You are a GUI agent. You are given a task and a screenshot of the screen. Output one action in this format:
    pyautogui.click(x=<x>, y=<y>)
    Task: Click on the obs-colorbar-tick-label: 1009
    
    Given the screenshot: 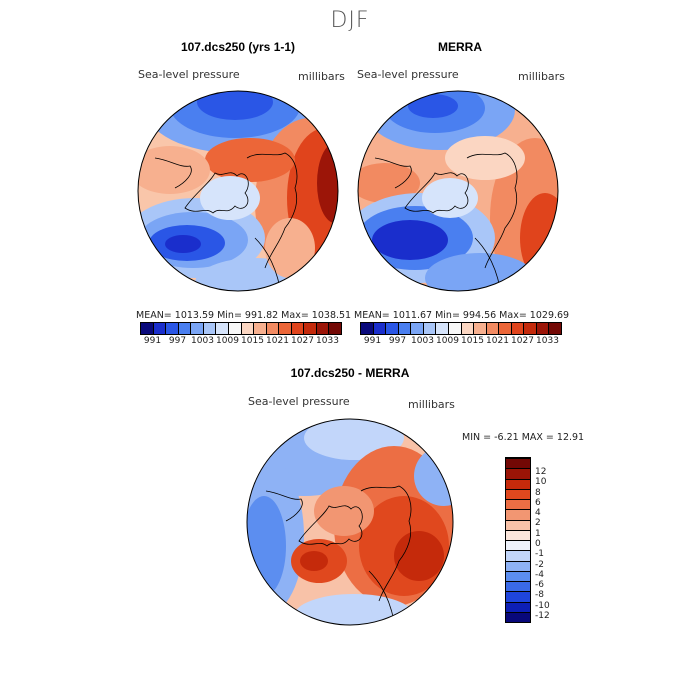 What is the action you would take?
    pyautogui.click(x=447, y=341)
    